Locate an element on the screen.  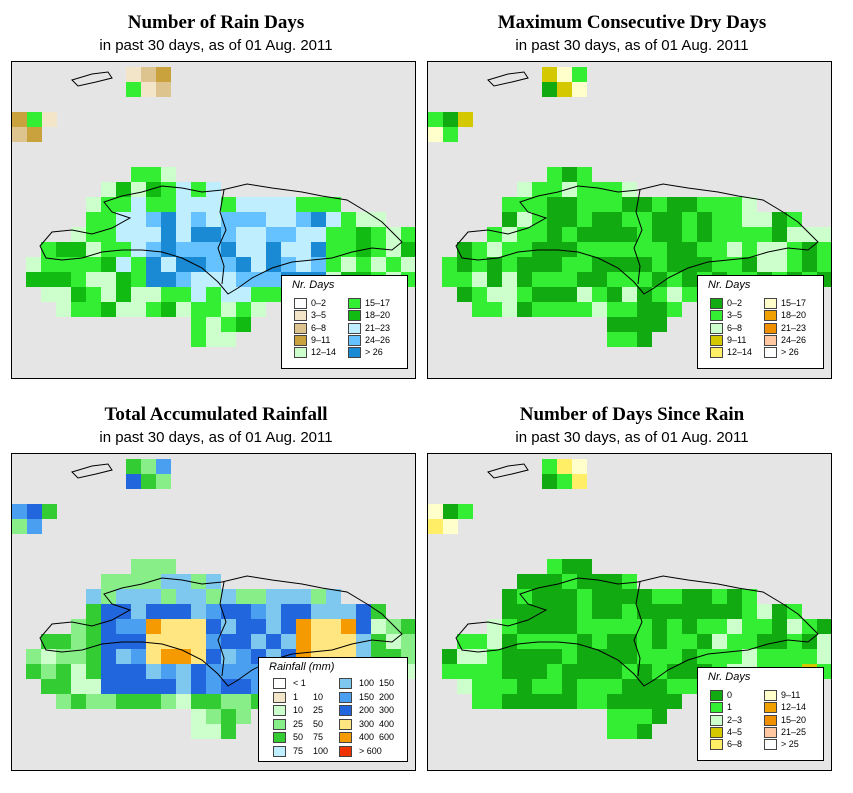
legend-label: 15–20 is located at coordinates (794, 719).